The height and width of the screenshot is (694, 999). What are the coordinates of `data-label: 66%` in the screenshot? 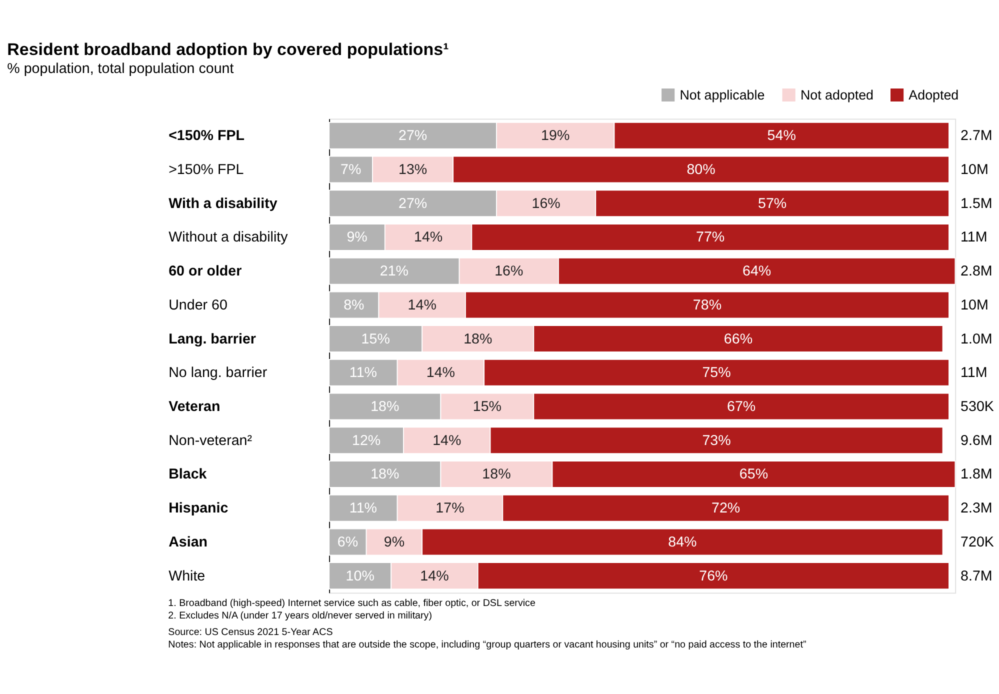 It's located at (738, 339).